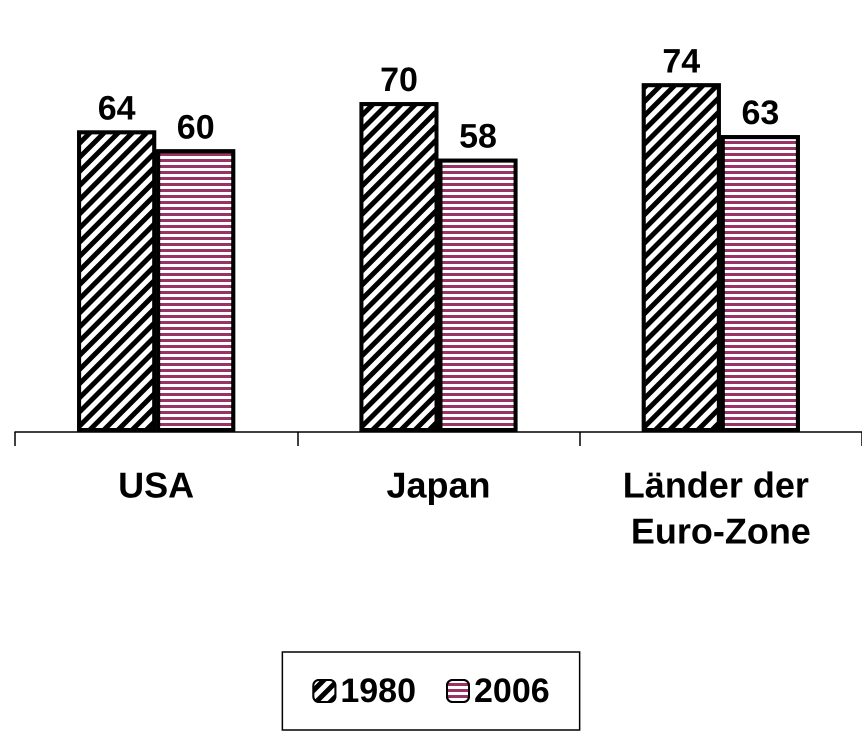 The width and height of the screenshot is (862, 738). I want to click on data-label: 63, so click(760, 113).